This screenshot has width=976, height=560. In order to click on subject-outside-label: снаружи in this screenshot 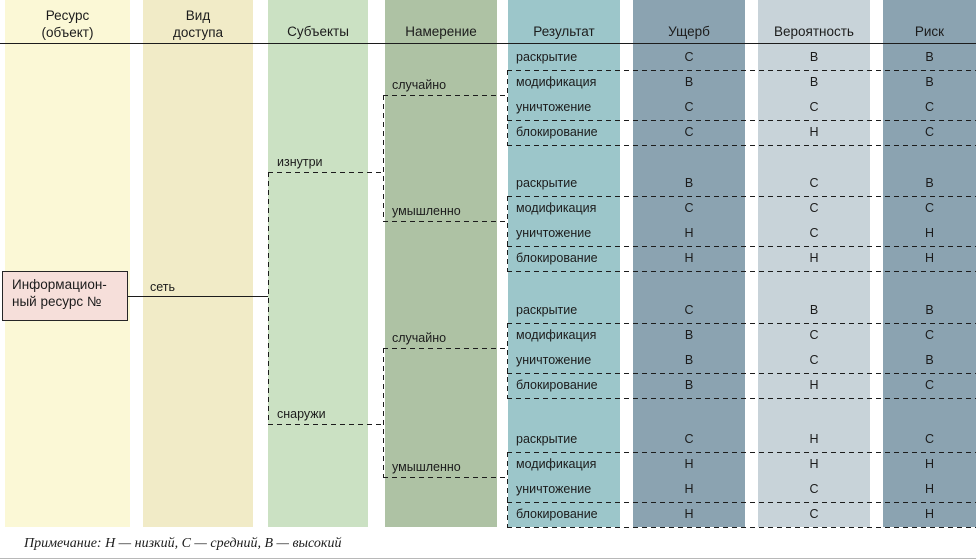, I will do `click(301, 414)`.